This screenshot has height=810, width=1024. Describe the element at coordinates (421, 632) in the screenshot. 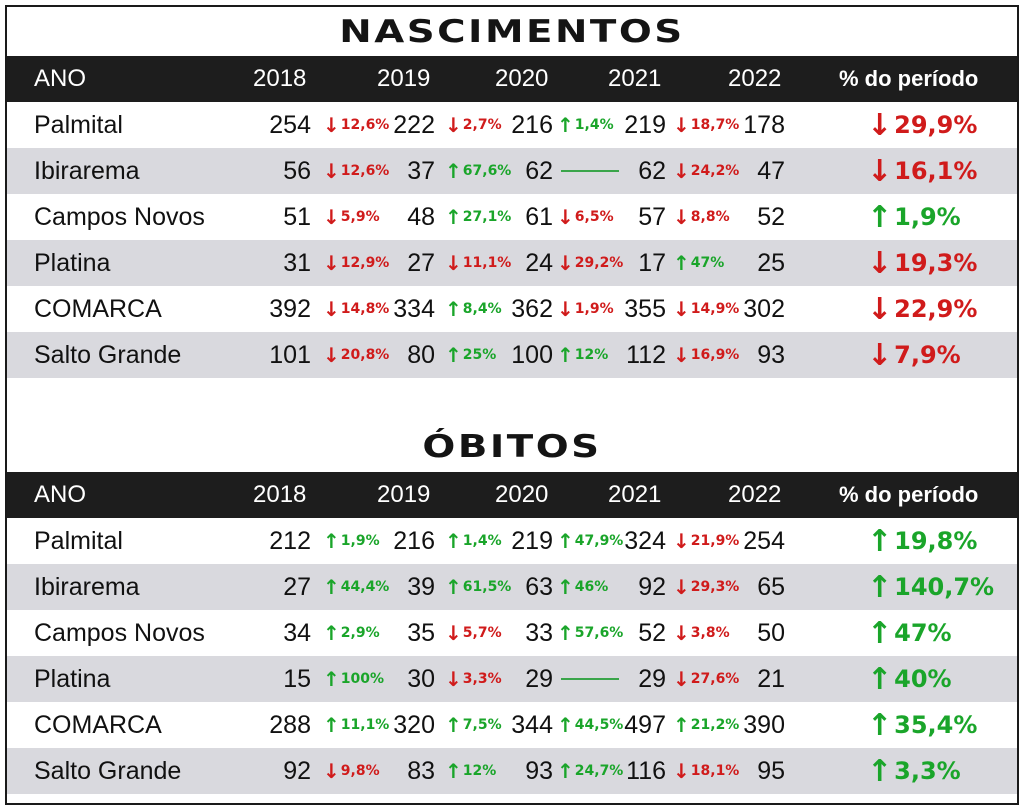

I see `year-value: 35` at that location.